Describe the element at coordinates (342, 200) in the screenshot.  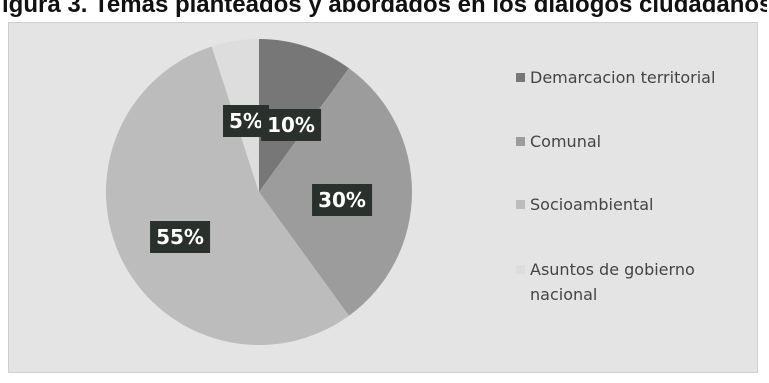
I see `data-label-comunal: 30%` at that location.